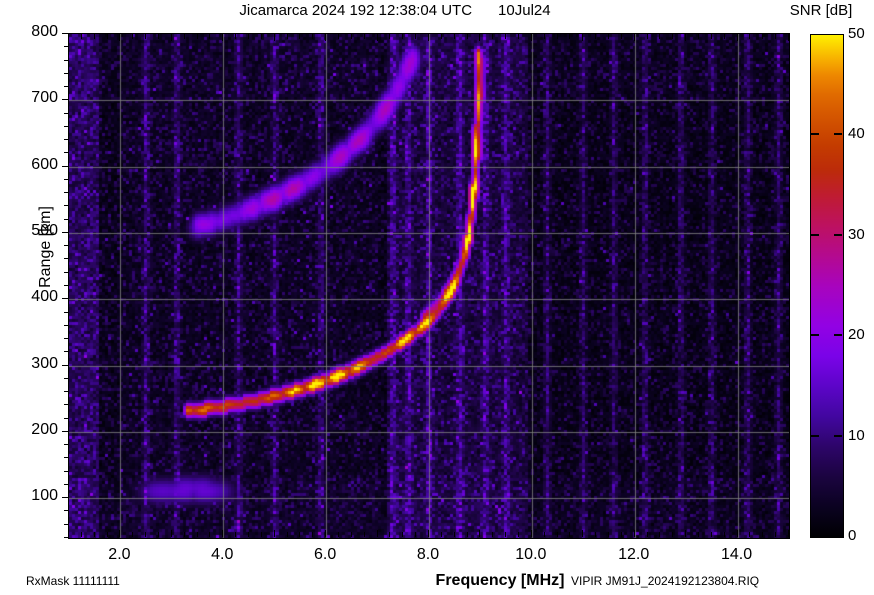 The height and width of the screenshot is (595, 874). I want to click on x-tick-label: 6.0, so click(325, 554).